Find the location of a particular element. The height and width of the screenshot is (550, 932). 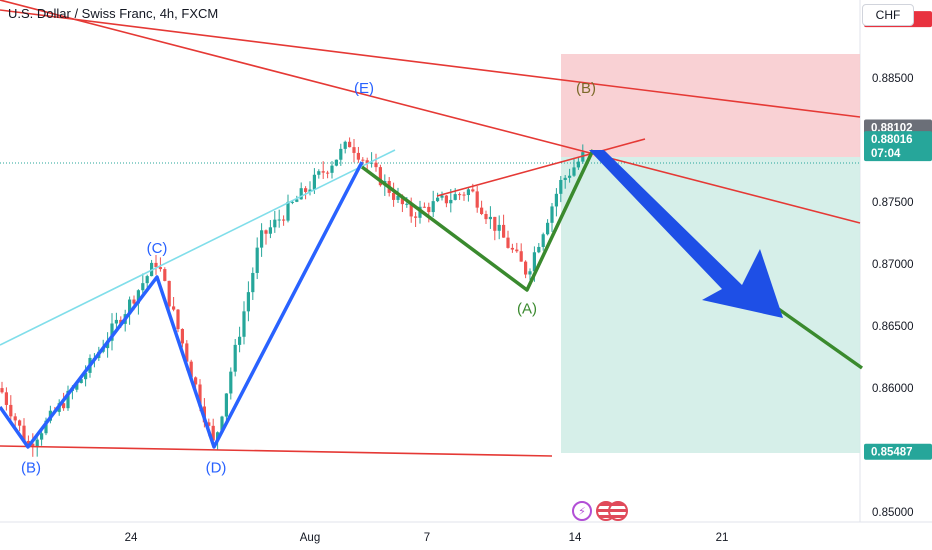

y-tick-label: 0.86000 is located at coordinates (893, 389).